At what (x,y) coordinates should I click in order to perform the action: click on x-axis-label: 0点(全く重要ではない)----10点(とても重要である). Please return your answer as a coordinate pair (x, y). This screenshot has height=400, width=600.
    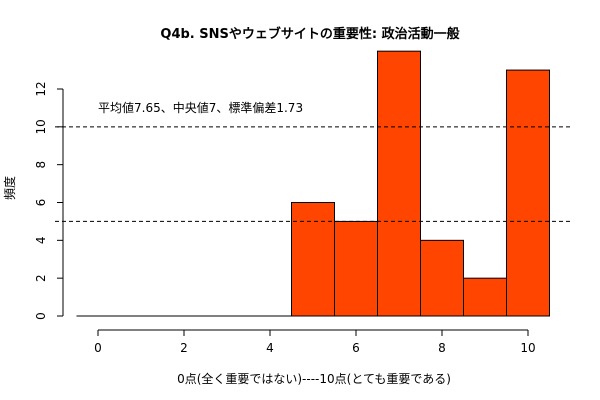
    Looking at the image, I should click on (314, 378).